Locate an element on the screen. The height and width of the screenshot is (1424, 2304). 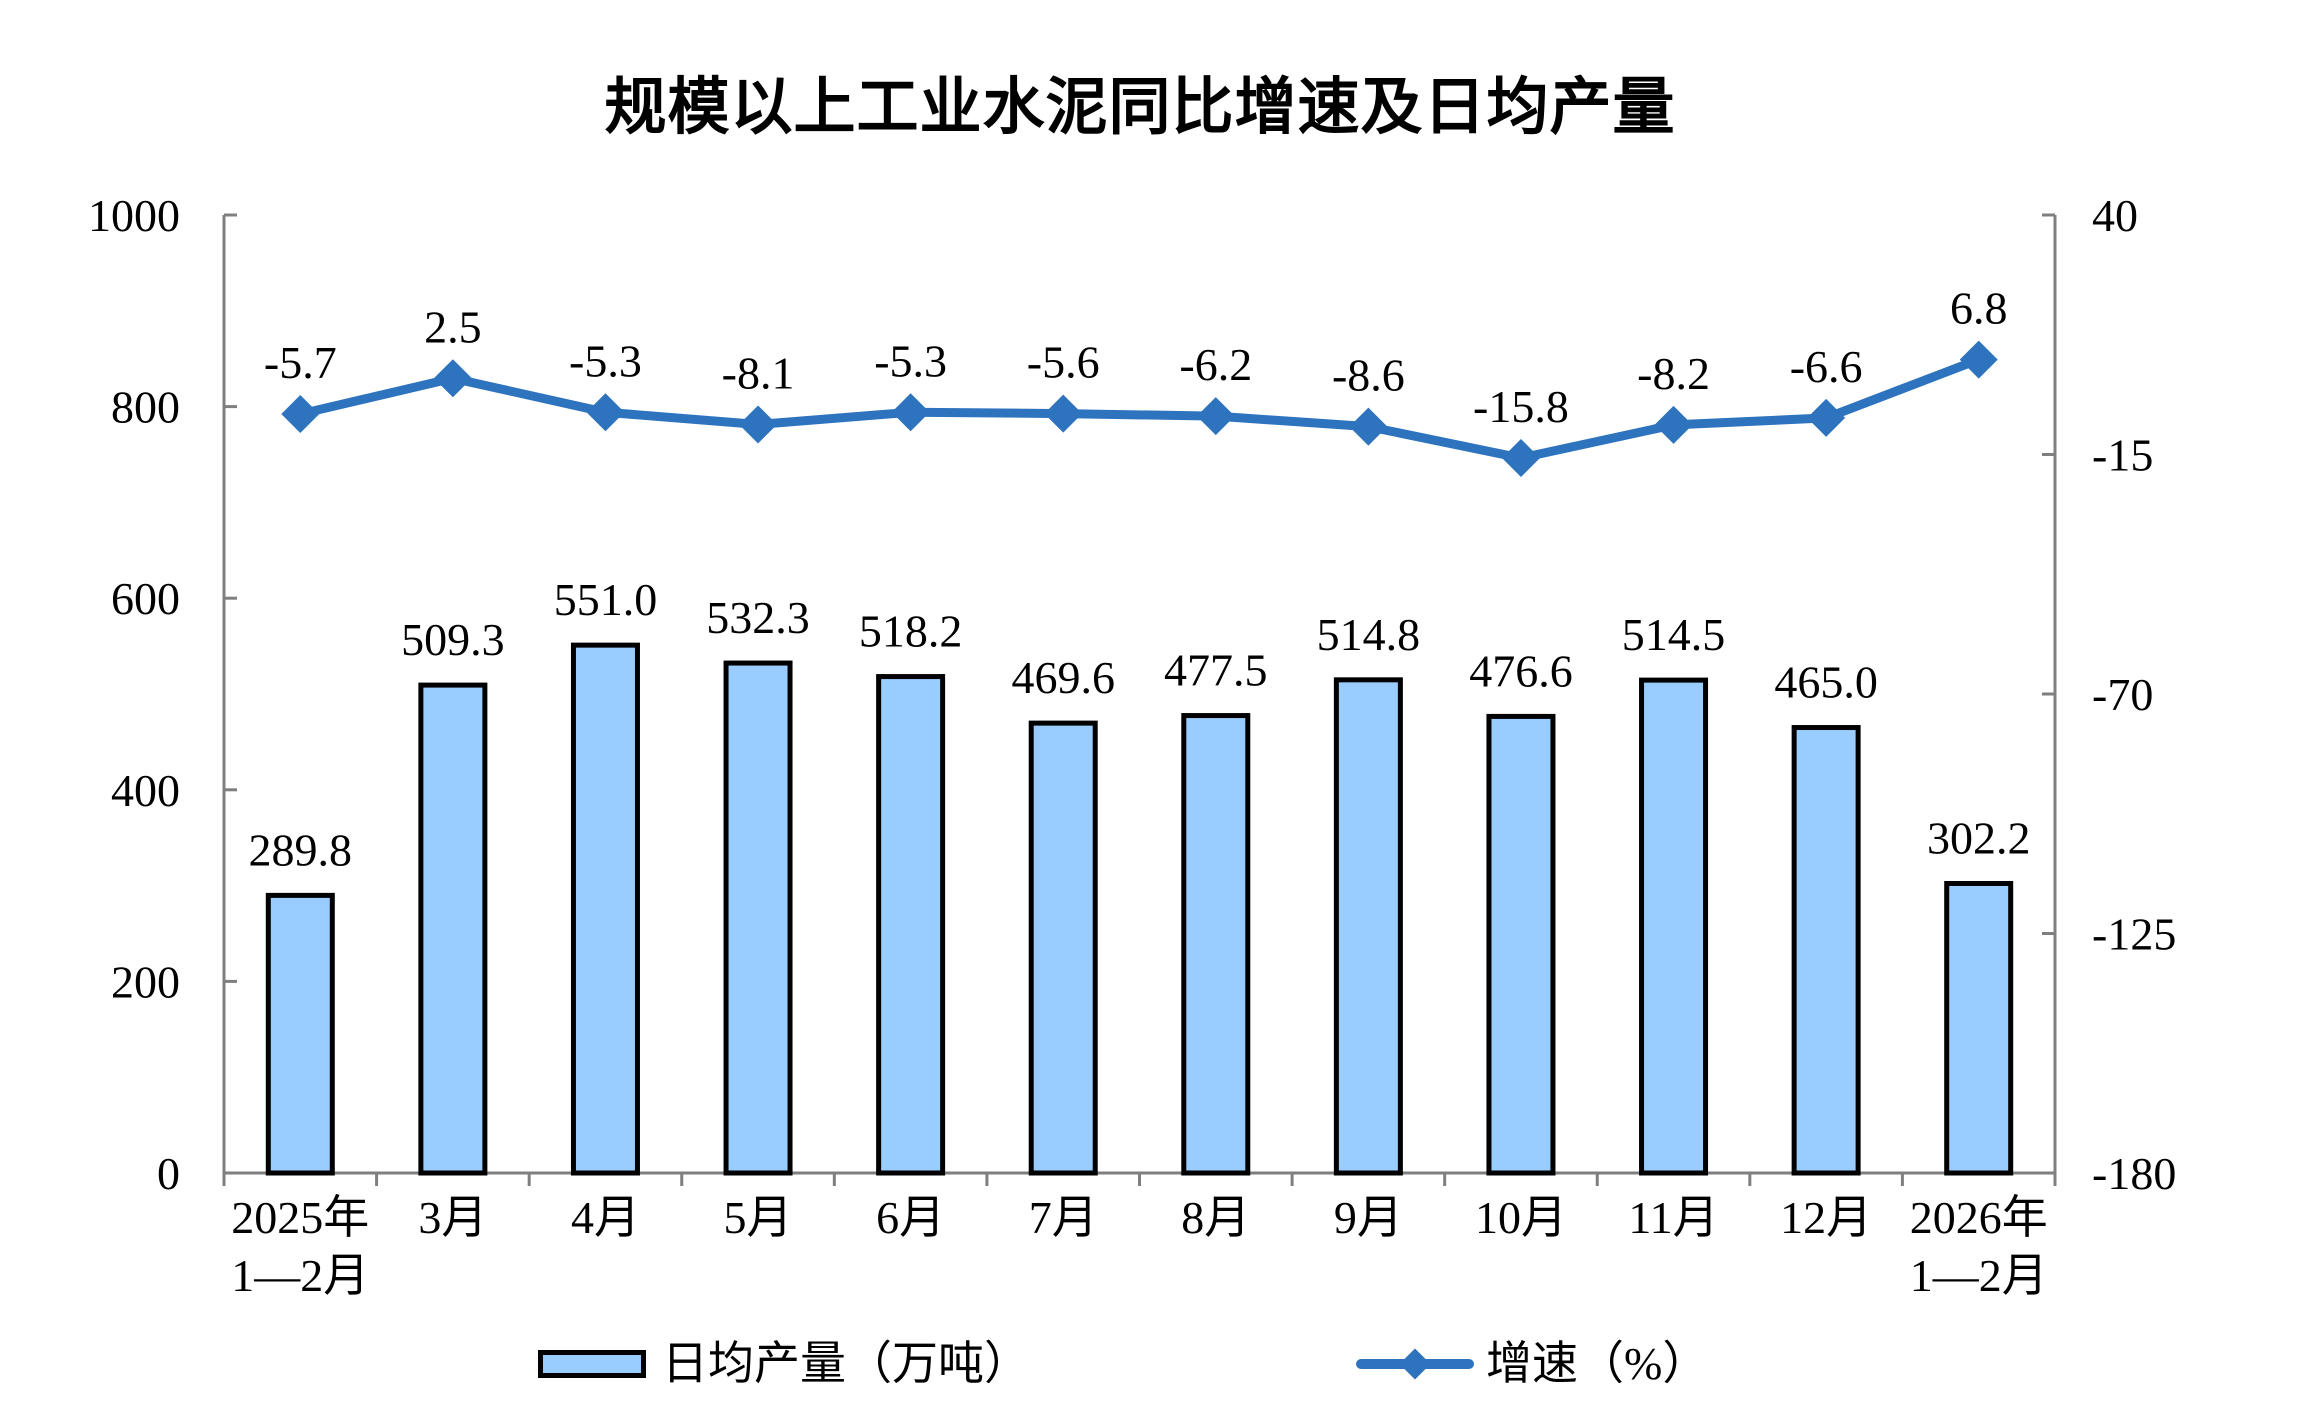
right-axis-label: -70 is located at coordinates (2122, 694).